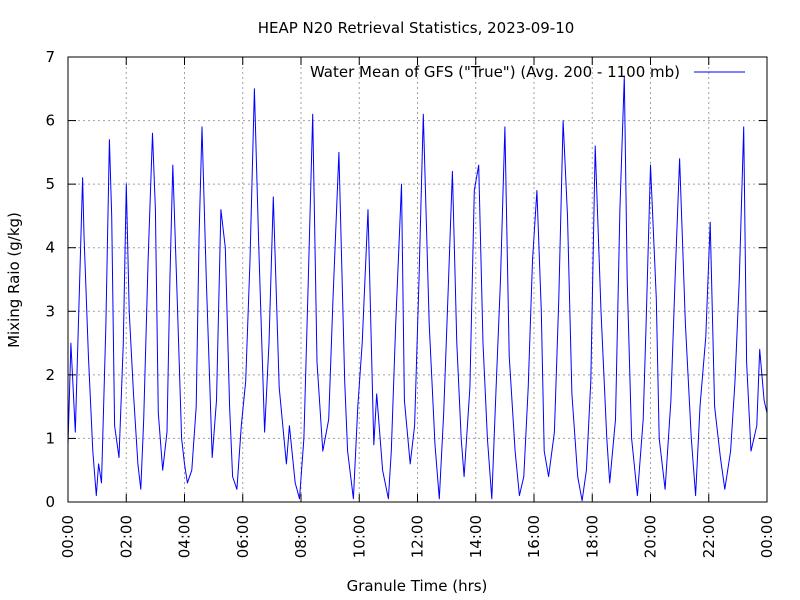 The height and width of the screenshot is (600, 800). I want to click on y-tick-label: 0, so click(50, 502).